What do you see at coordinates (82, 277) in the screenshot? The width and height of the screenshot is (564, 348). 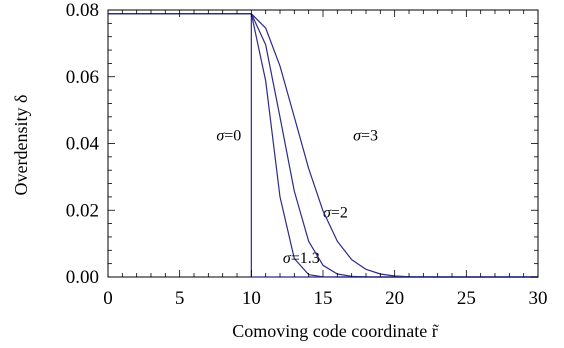 I see `y-tick-label: 0.00` at bounding box center [82, 277].